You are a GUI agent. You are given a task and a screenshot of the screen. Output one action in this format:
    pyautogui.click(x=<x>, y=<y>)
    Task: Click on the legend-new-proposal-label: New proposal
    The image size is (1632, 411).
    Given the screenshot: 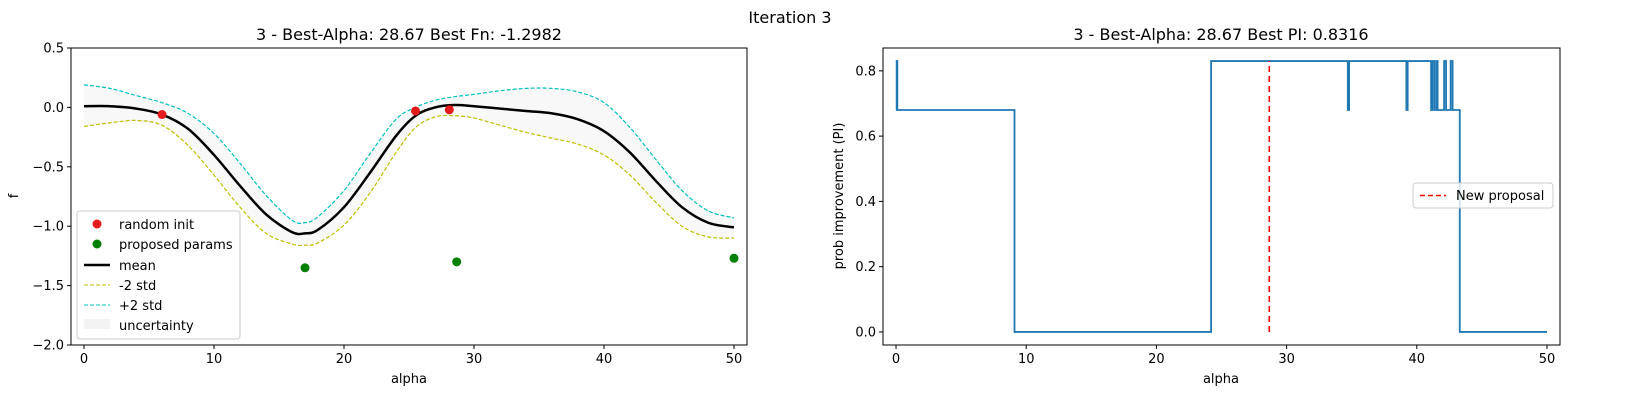 What is the action you would take?
    pyautogui.click(x=1500, y=196)
    